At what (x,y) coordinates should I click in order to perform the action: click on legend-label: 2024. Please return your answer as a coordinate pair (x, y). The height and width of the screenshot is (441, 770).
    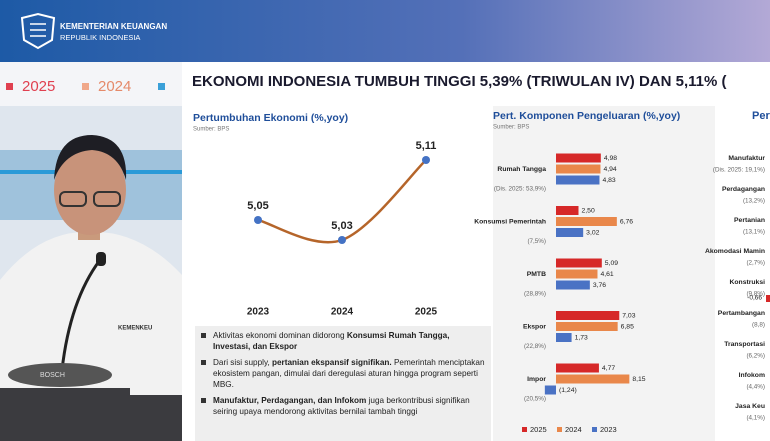
    Looking at the image, I should click on (573, 429).